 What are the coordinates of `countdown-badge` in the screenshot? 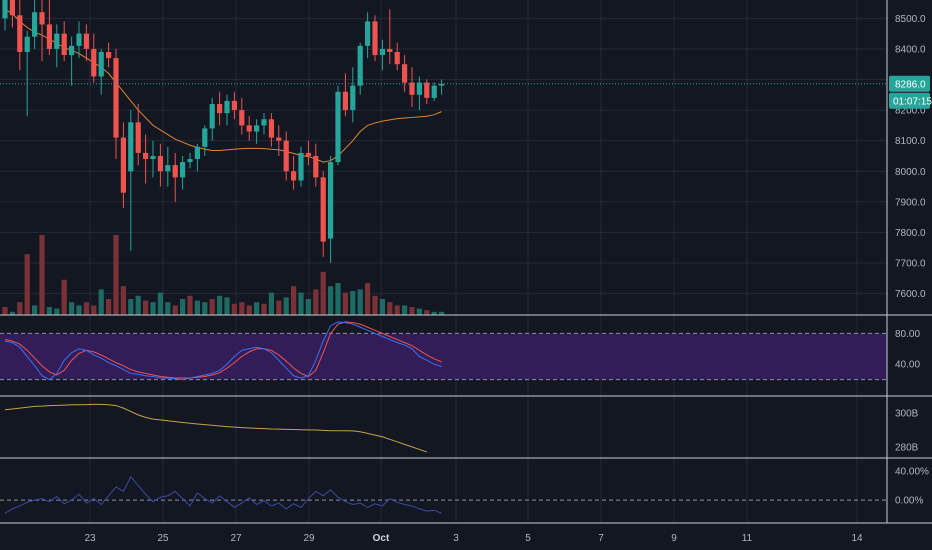 It's located at (909, 100).